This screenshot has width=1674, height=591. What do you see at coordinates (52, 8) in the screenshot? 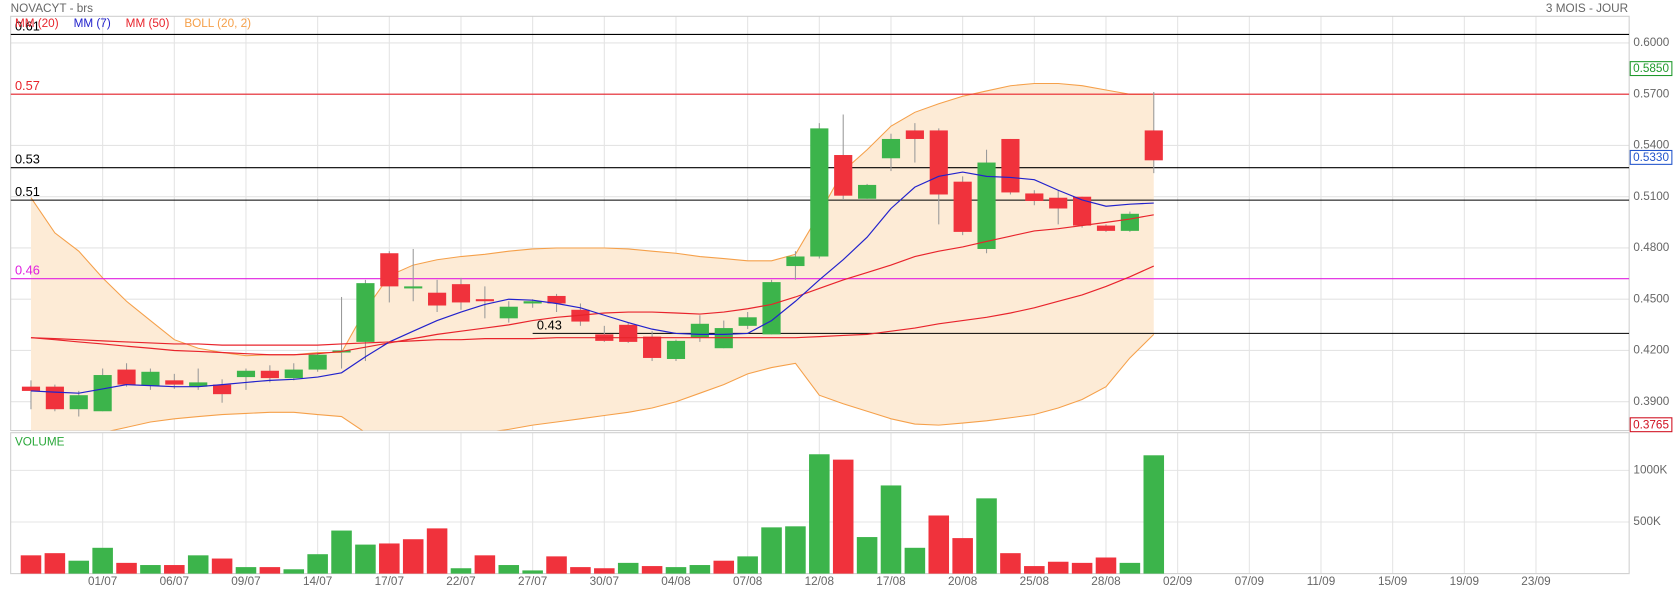
I see `chart-title: NOVACYT - brs` at bounding box center [52, 8].